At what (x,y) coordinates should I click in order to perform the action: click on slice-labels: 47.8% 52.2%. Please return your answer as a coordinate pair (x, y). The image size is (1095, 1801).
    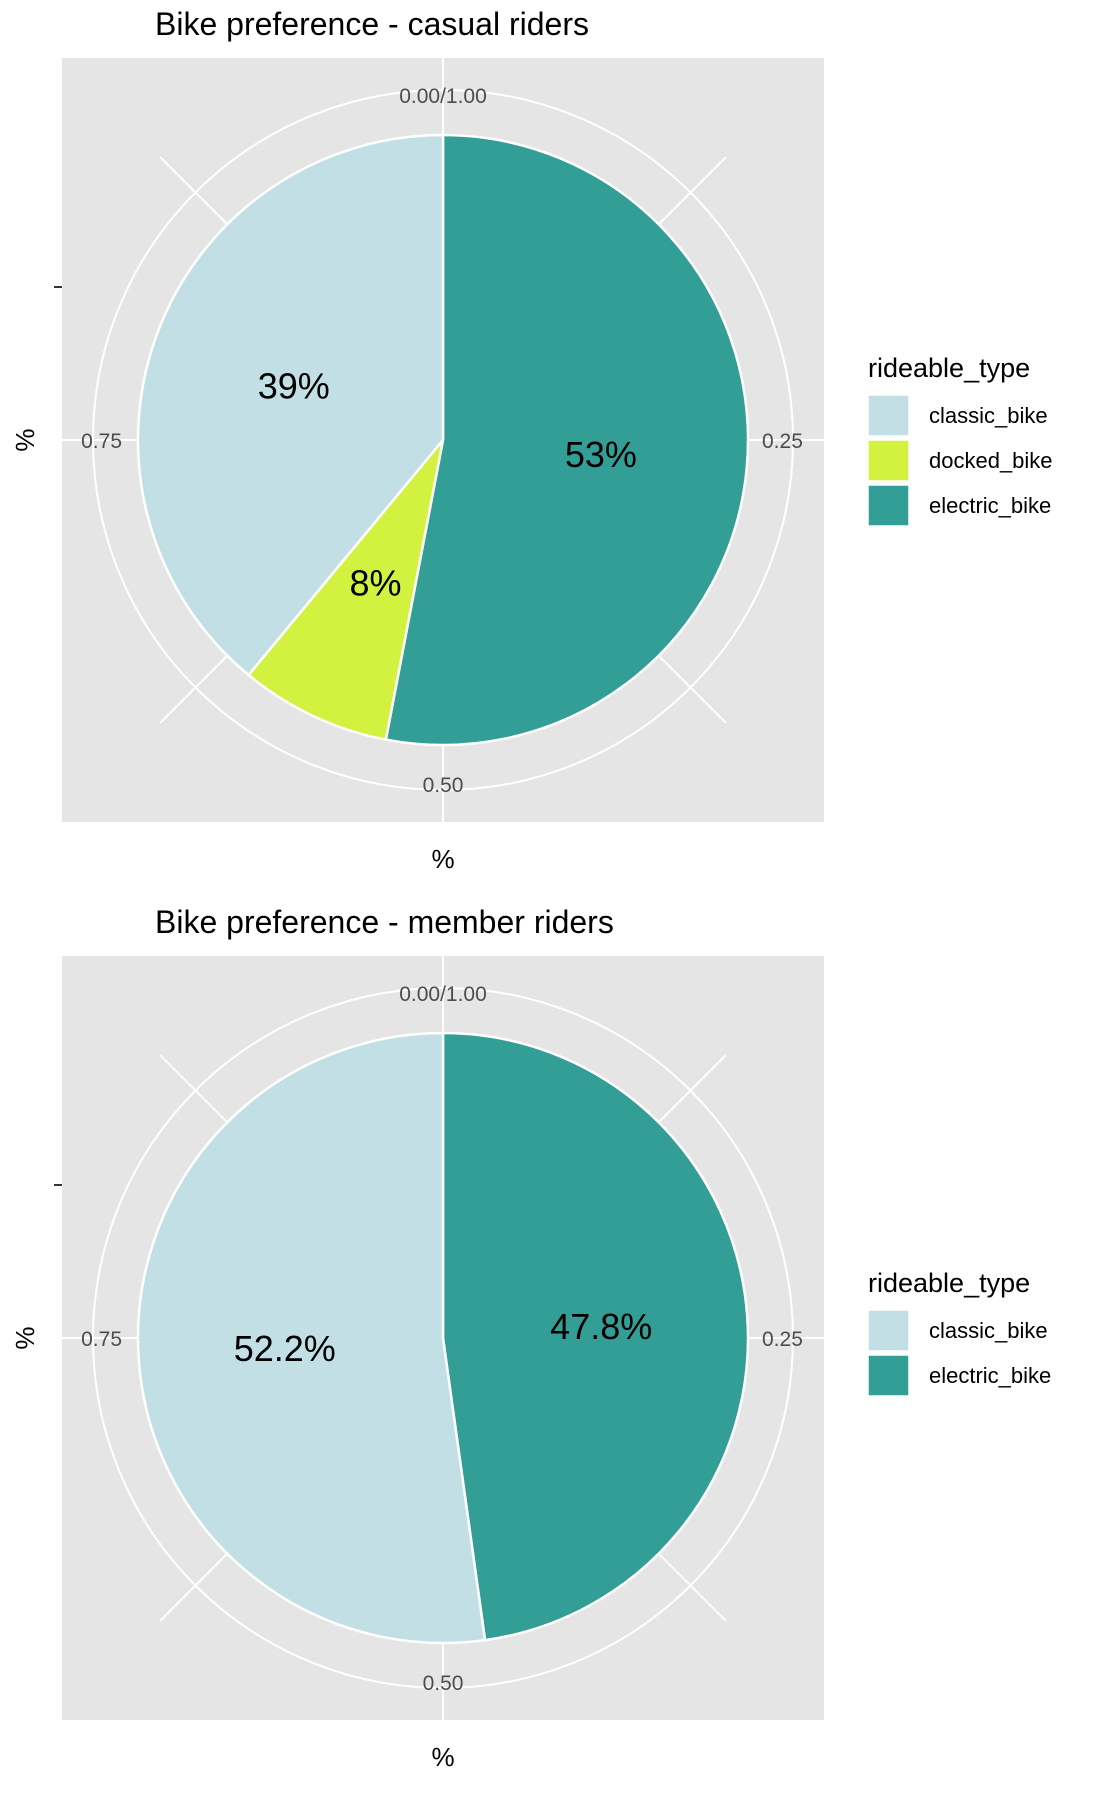
    Looking at the image, I should click on (443, 1337).